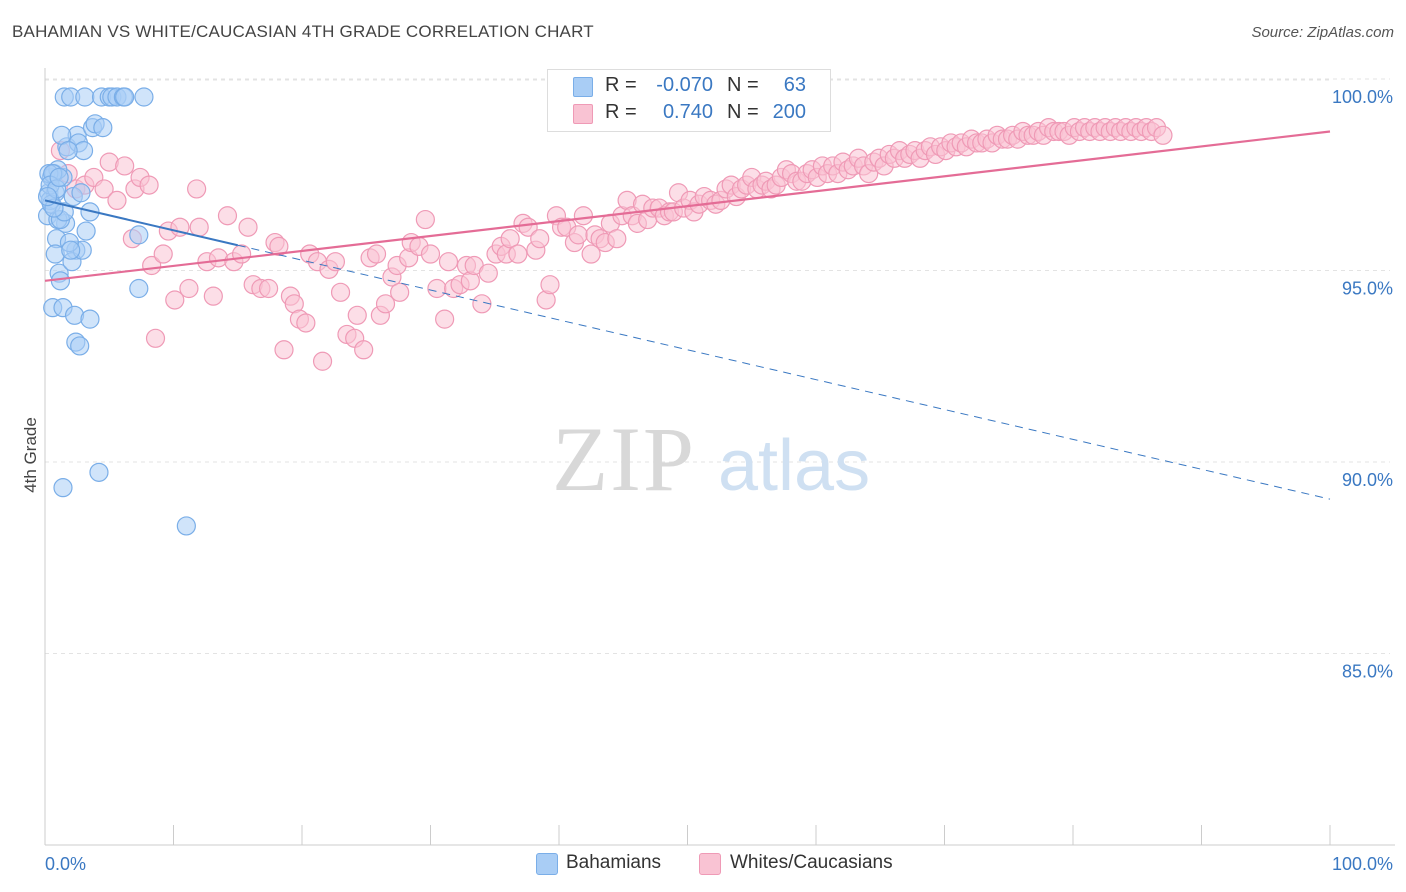 The height and width of the screenshot is (892, 1406). Describe the element at coordinates (65, 864) in the screenshot. I see `x-tick-label: 0.0%` at that location.